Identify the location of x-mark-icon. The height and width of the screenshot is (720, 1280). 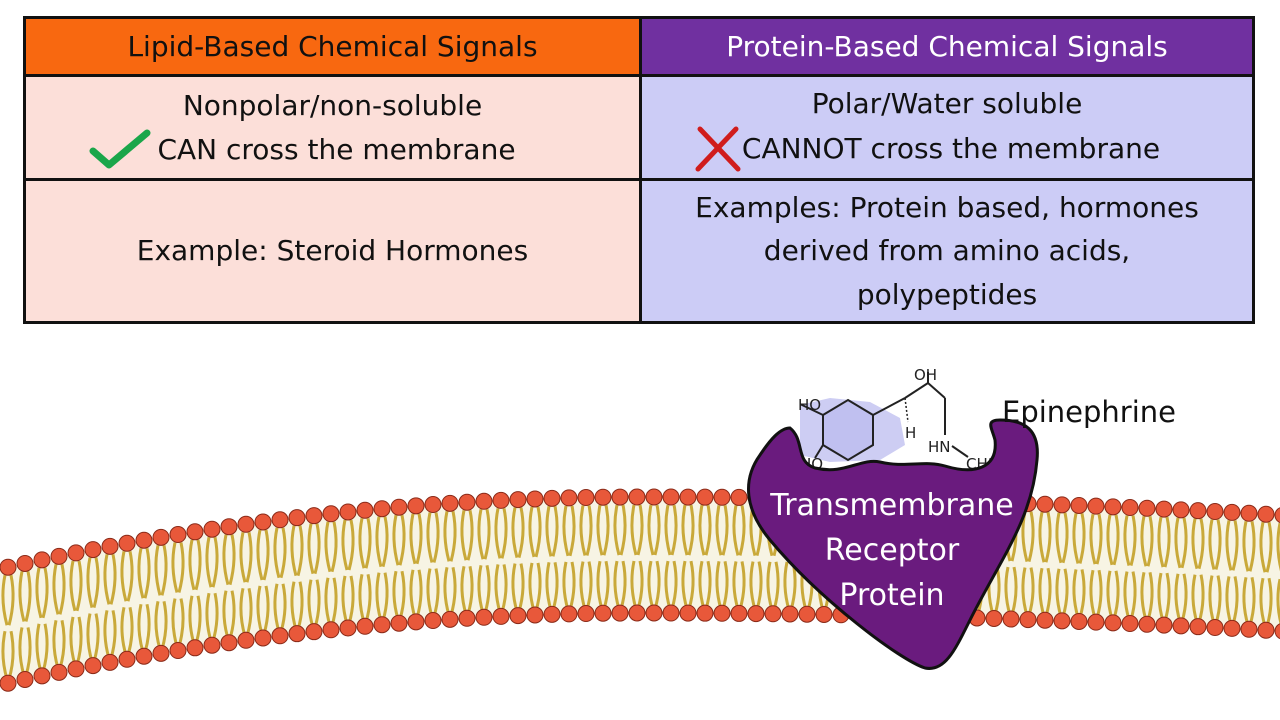
(718, 149).